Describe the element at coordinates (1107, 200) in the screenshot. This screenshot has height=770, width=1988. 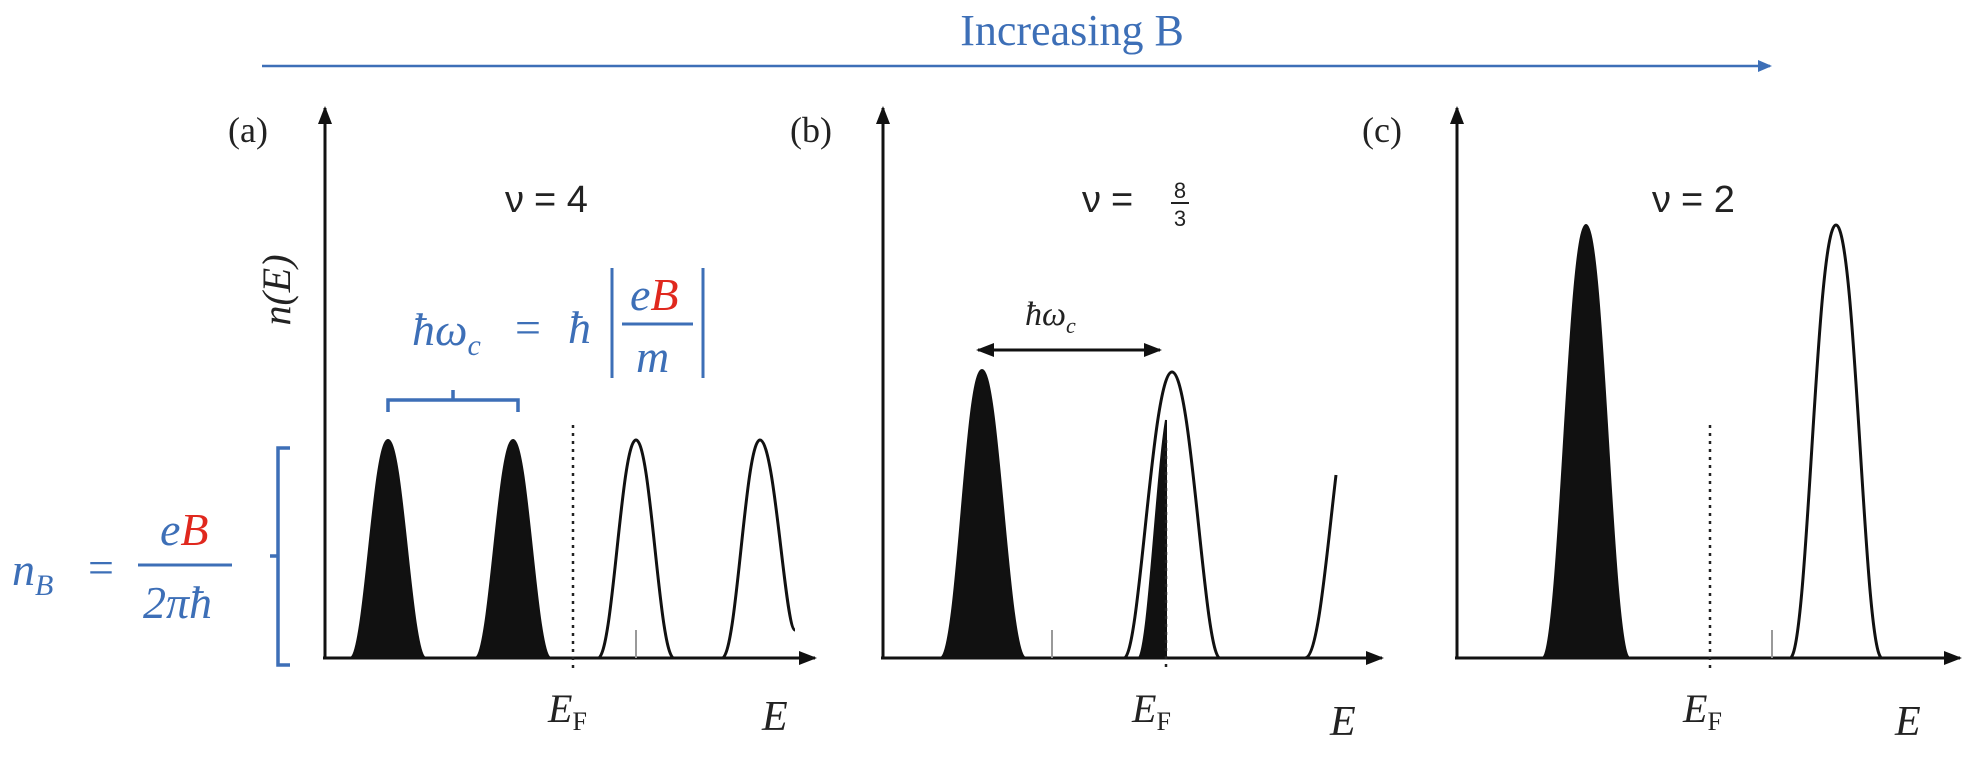
I see `panel-b-nu: ν =` at that location.